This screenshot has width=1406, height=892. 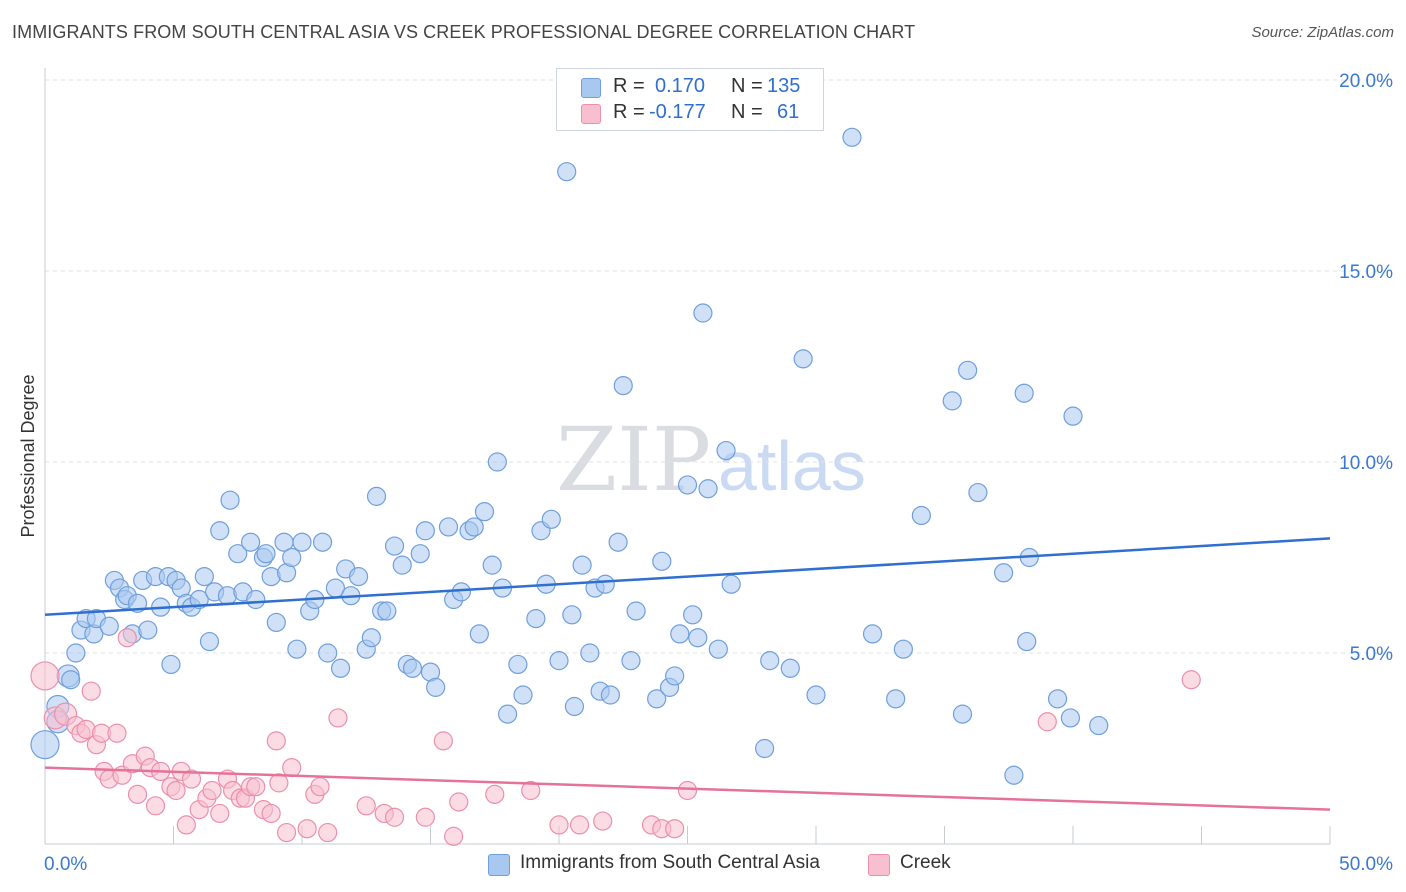 I want to click on stats-r-value: 0.170, so click(x=680, y=86).